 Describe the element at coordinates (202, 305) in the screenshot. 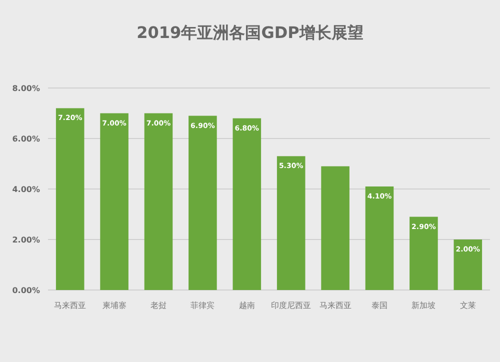

I see `x-tick-label: 菲律宾` at that location.